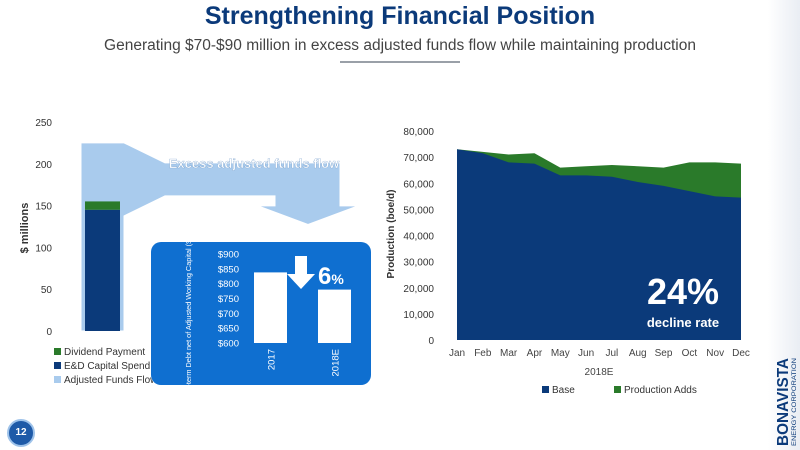 This screenshot has width=800, height=450. Describe the element at coordinates (43, 248) in the screenshot. I see `funds-flow-y-tick: 100` at that location.